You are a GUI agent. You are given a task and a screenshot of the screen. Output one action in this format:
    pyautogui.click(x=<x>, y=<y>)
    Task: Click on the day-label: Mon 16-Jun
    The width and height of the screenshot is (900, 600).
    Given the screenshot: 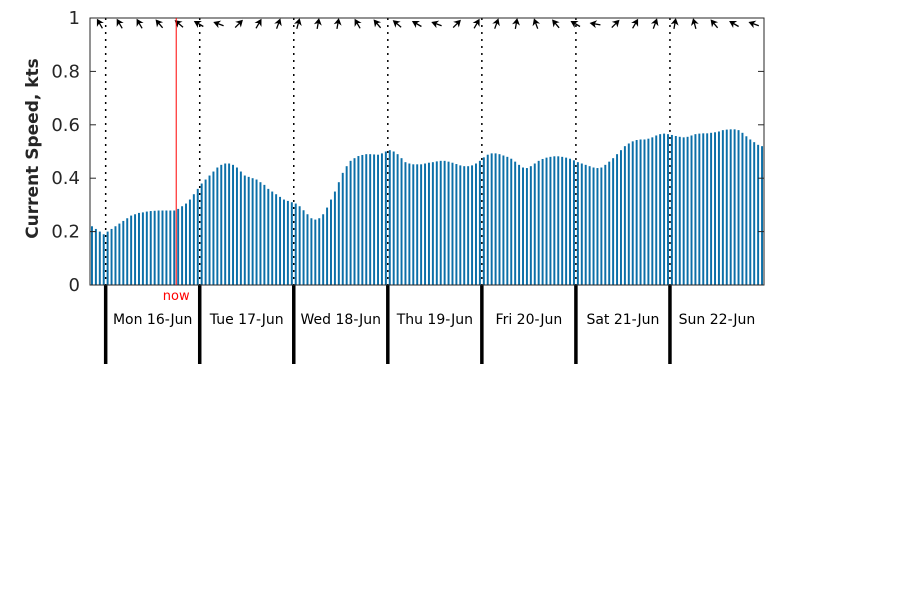 What is the action you would take?
    pyautogui.click(x=153, y=320)
    